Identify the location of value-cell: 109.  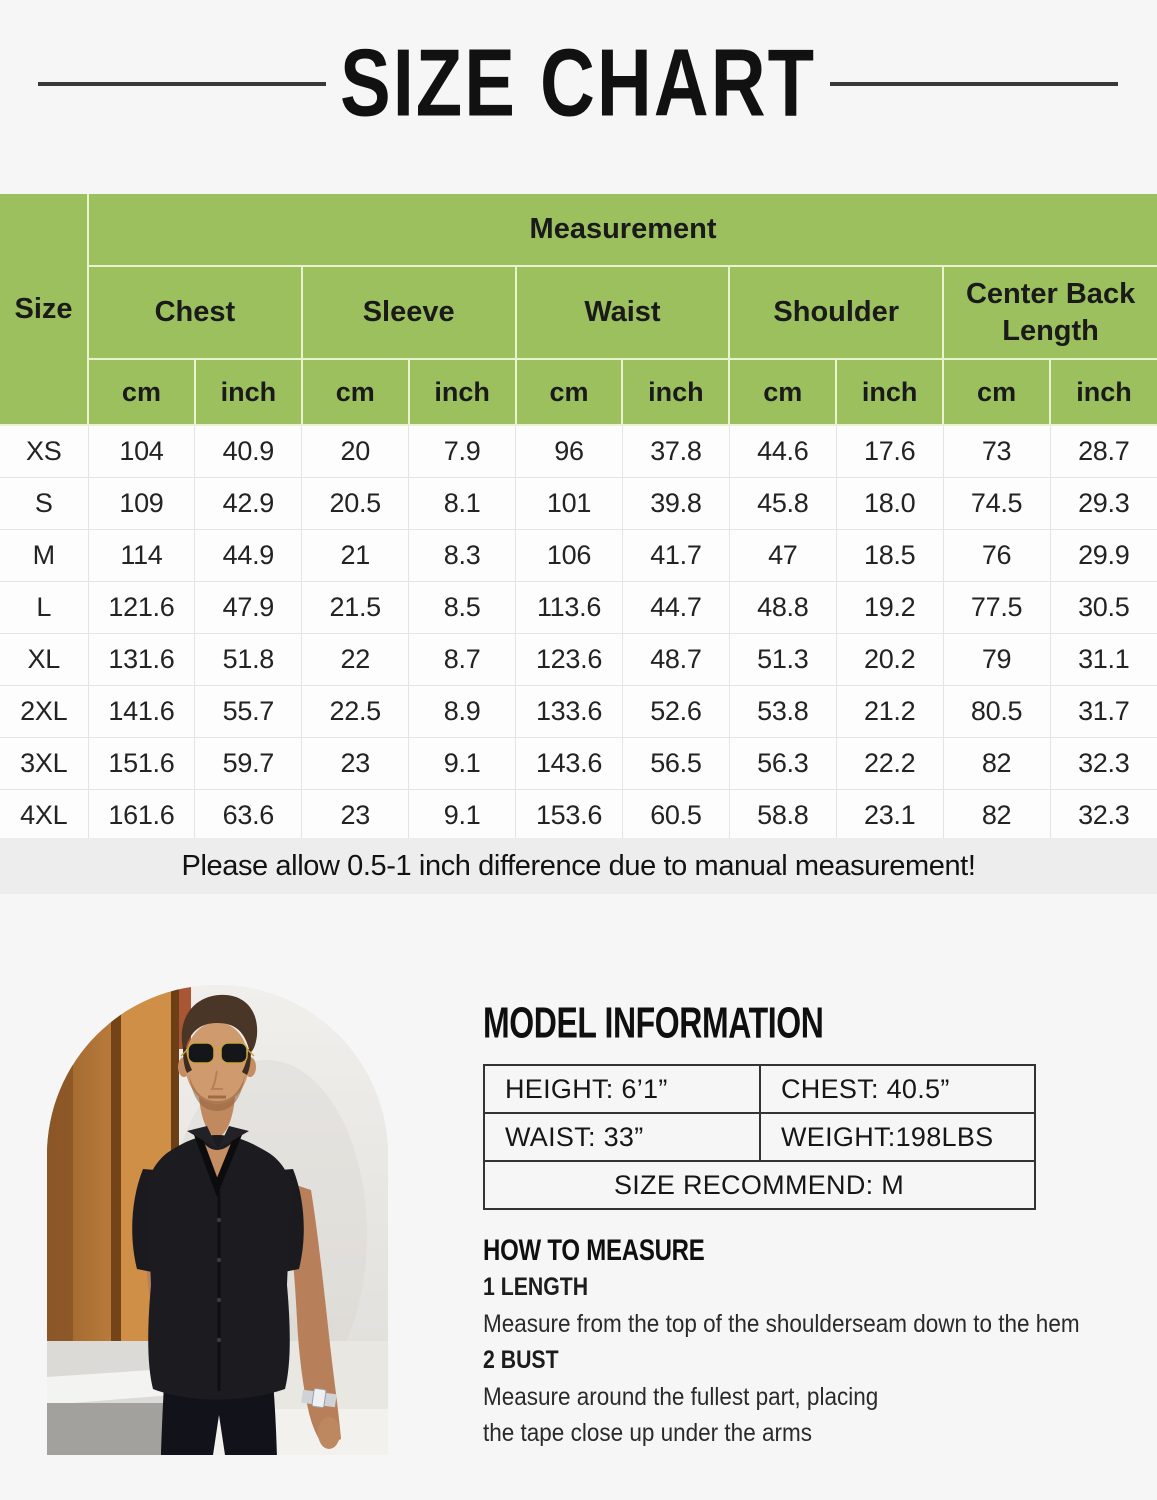
(141, 503).